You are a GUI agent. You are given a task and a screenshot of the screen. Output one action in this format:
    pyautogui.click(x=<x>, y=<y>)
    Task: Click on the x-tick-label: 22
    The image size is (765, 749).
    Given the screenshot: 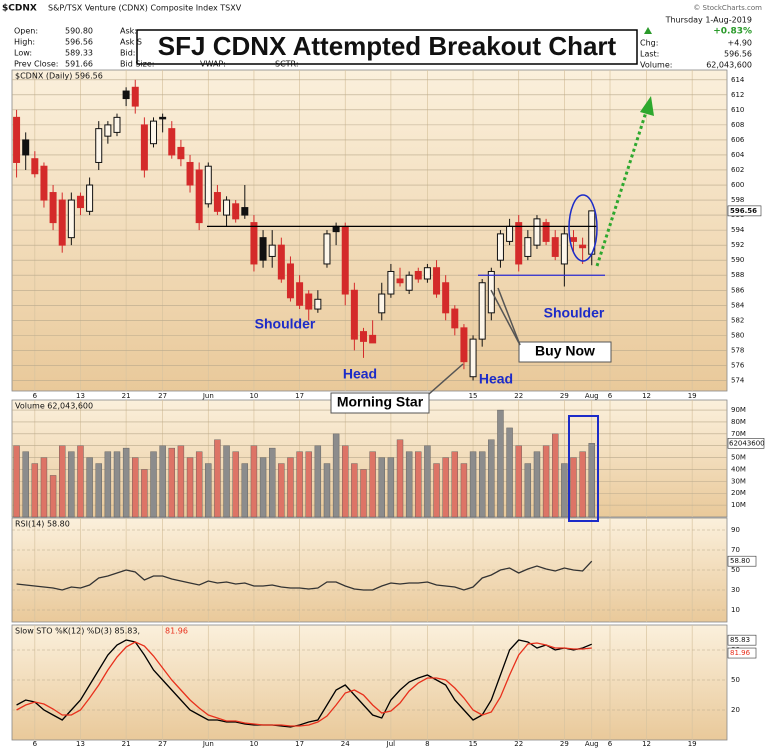 What is the action you would take?
    pyautogui.click(x=518, y=396)
    